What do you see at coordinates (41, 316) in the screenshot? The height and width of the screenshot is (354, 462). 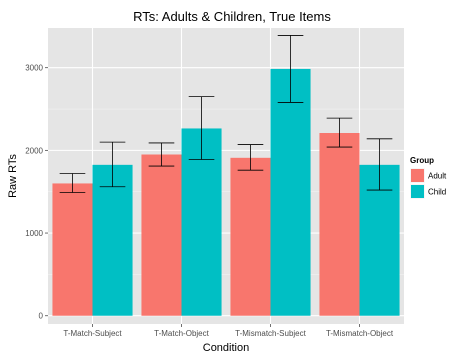 I see `y-tick-label: 0` at bounding box center [41, 316].